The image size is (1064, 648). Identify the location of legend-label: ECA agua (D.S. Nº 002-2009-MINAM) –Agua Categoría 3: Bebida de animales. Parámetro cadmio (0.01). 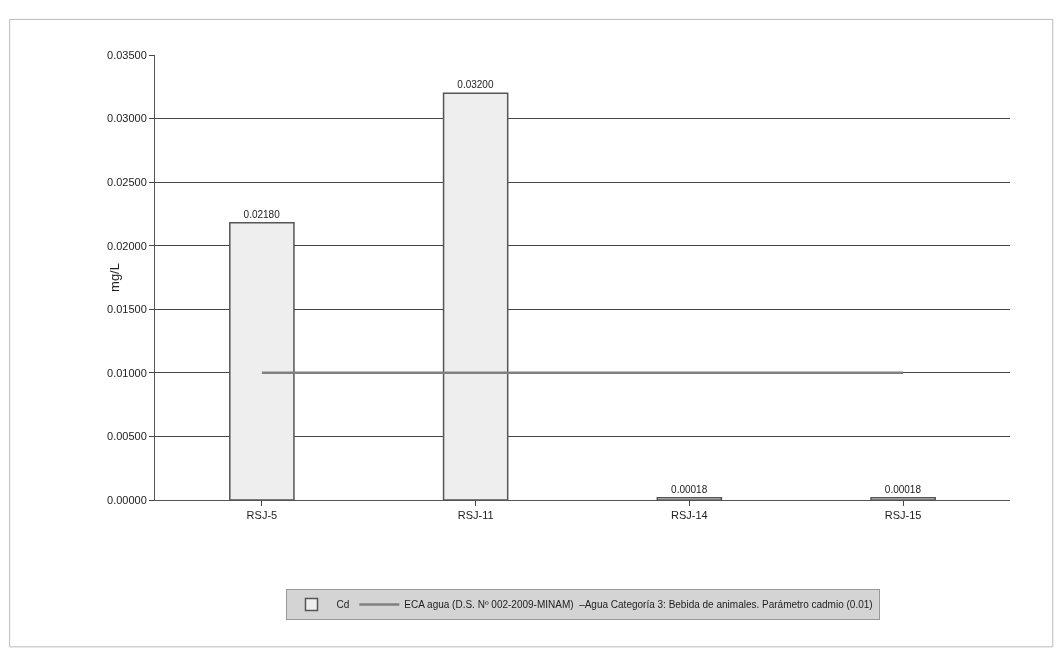
(638, 605).